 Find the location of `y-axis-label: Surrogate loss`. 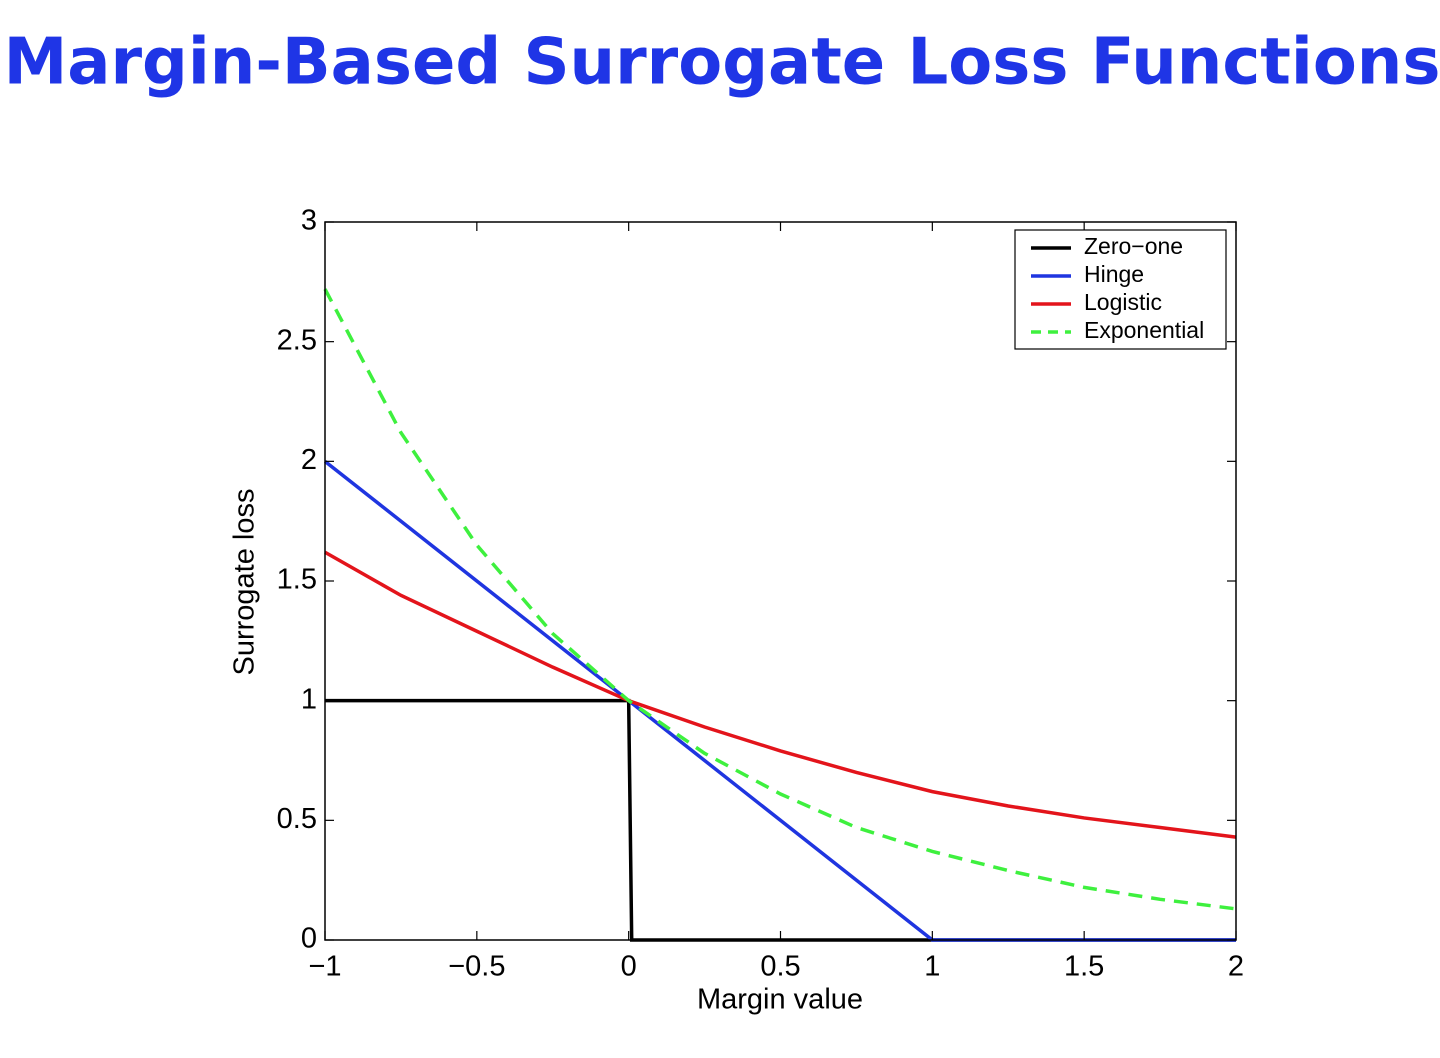

y-axis-label: Surrogate loss is located at coordinates (245, 582).